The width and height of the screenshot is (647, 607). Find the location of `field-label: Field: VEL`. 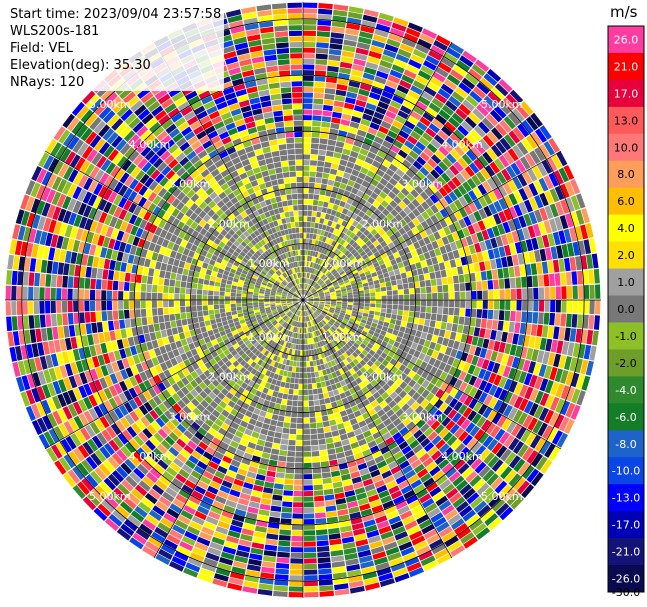

field-label: Field: VEL is located at coordinates (117, 48).